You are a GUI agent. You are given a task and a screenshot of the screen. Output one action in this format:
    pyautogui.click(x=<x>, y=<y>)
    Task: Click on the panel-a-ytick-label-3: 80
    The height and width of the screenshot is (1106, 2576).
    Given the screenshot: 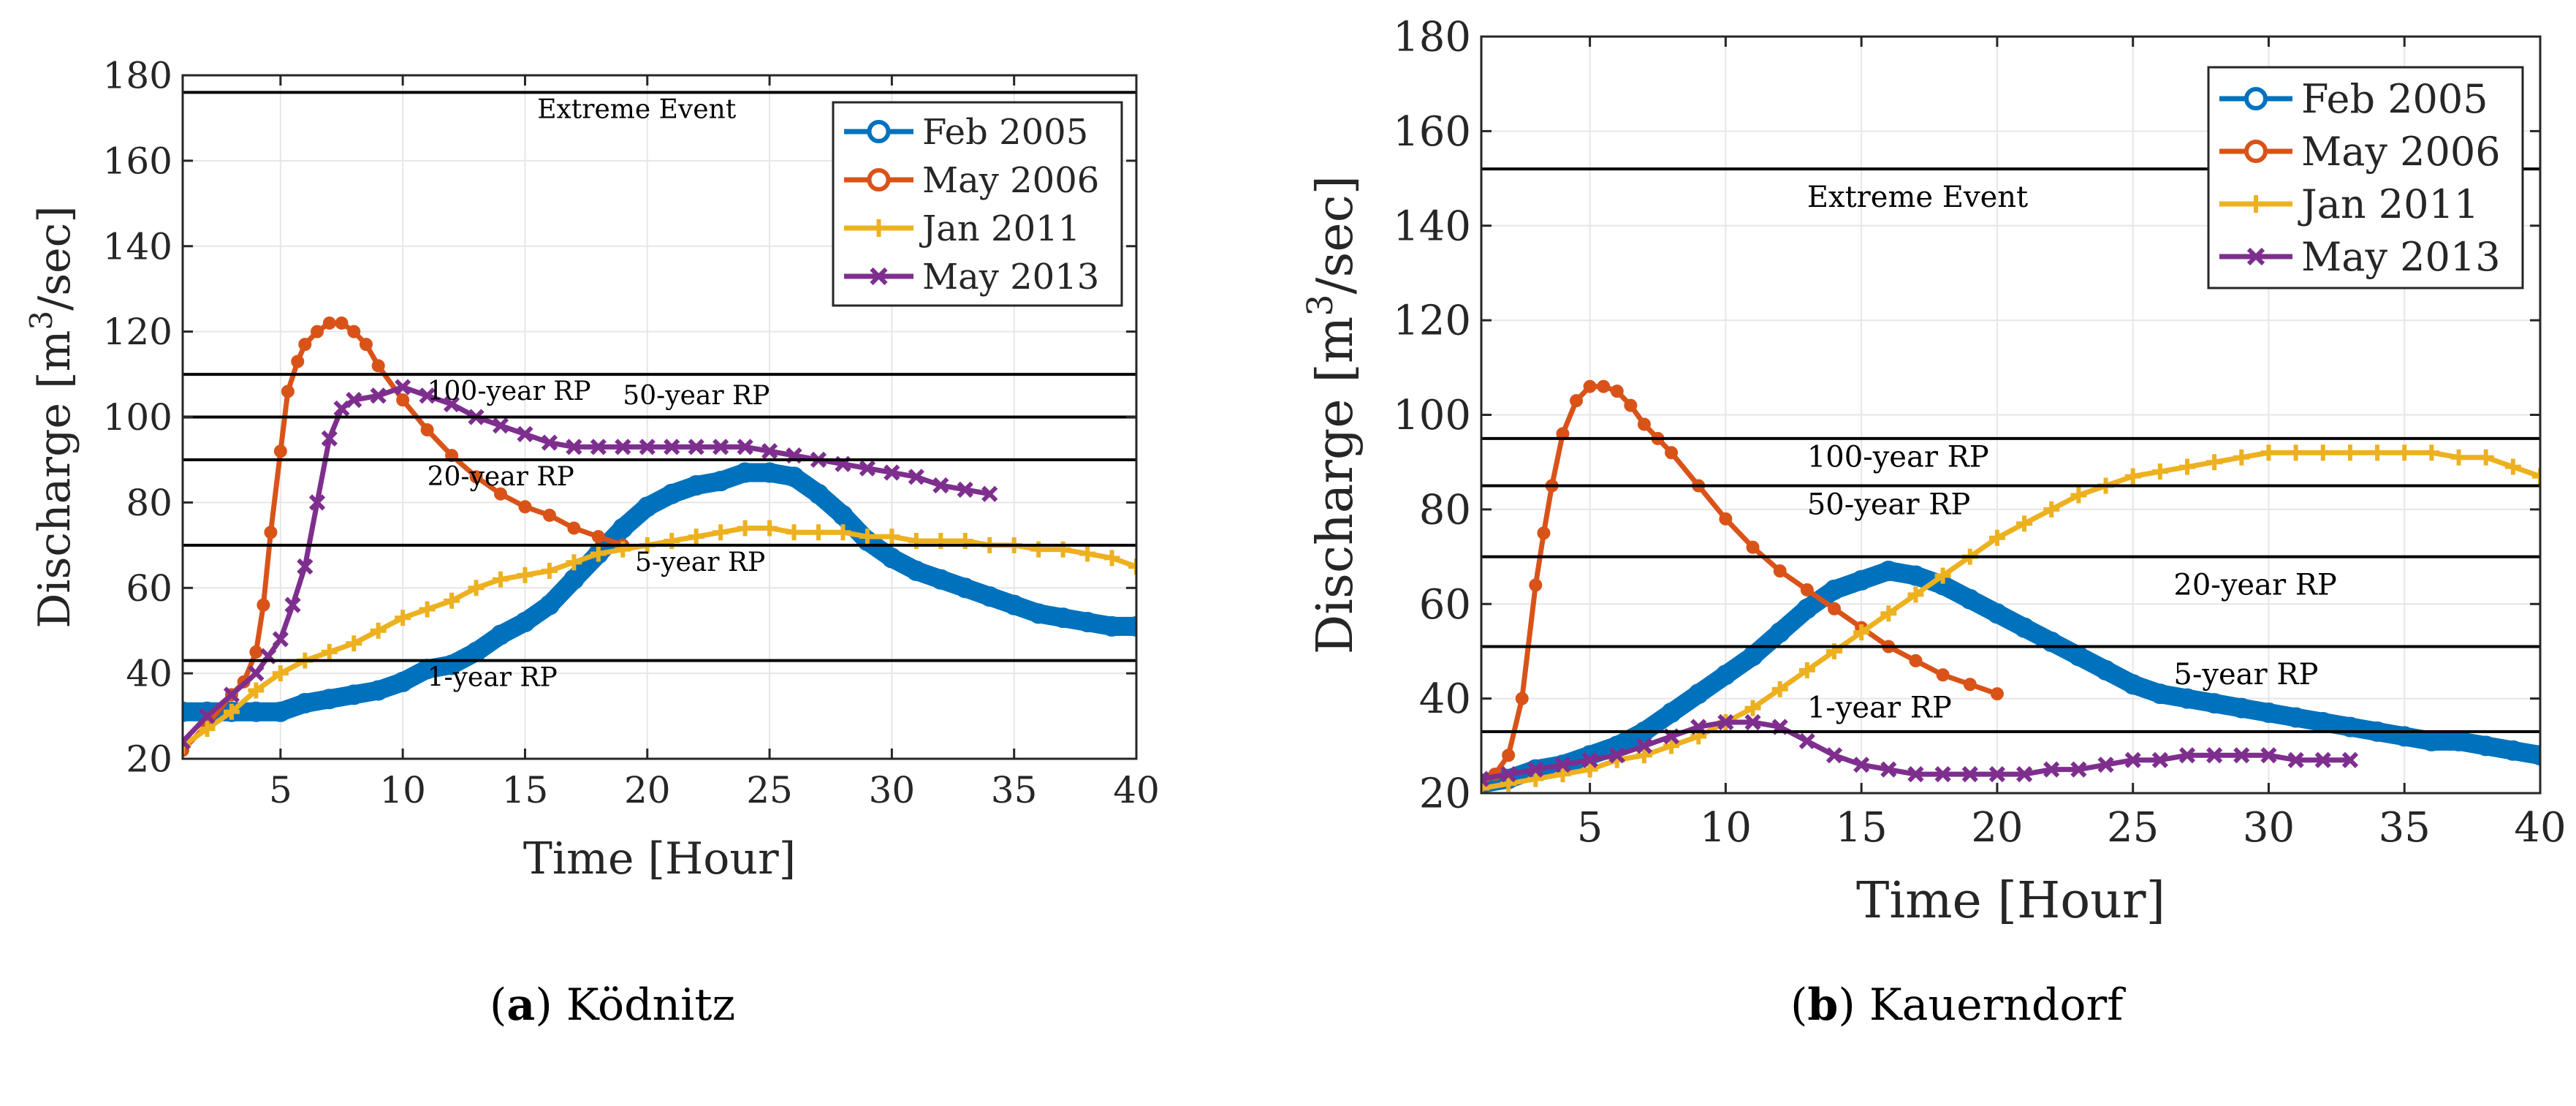 What is the action you would take?
    pyautogui.click(x=149, y=503)
    